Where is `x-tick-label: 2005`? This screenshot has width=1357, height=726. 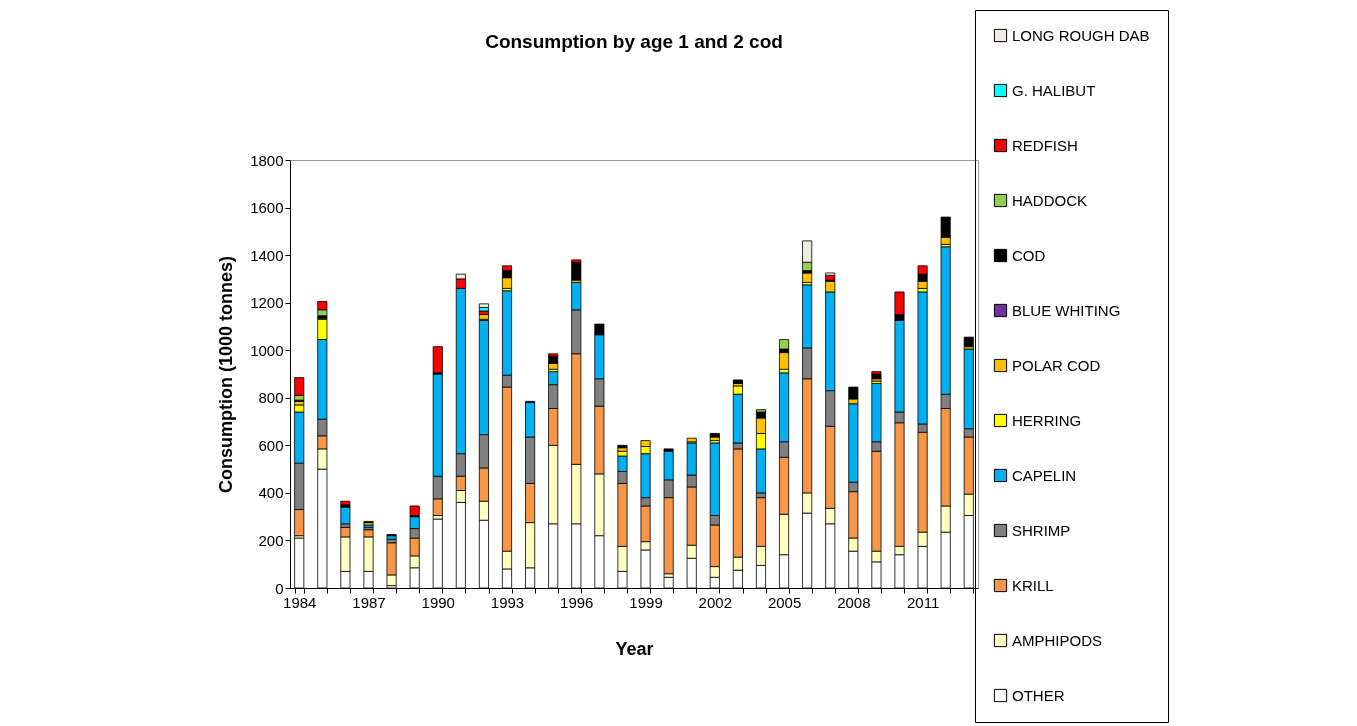 x-tick-label: 2005 is located at coordinates (784, 602).